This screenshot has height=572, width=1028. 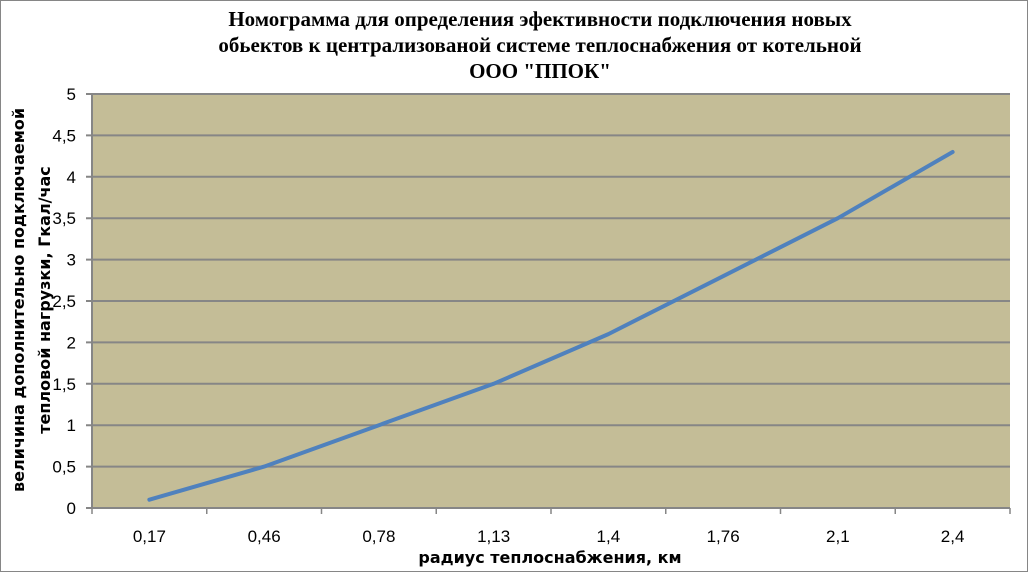 What do you see at coordinates (64, 301) in the screenshot?
I see `y-tick-label: 2,5` at bounding box center [64, 301].